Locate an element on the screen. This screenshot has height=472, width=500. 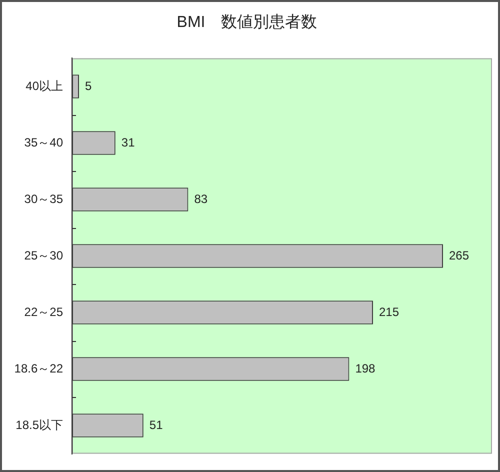
data-label: 265 is located at coordinates (459, 255).